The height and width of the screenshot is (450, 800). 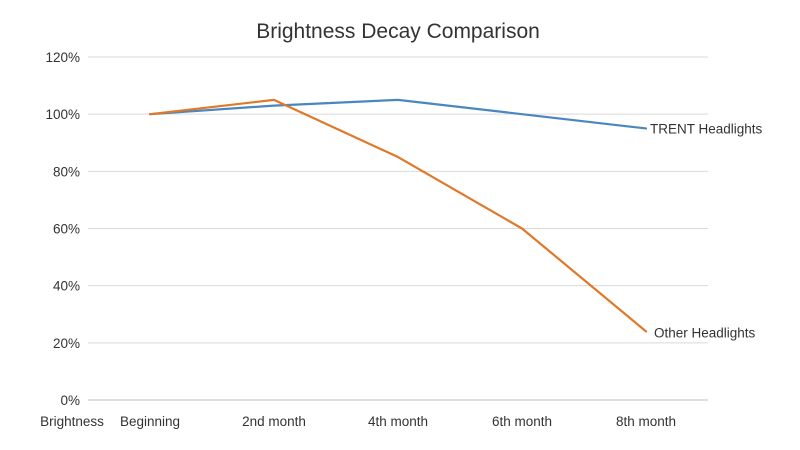 What do you see at coordinates (62, 57) in the screenshot?
I see `y-tick-label: 120%` at bounding box center [62, 57].